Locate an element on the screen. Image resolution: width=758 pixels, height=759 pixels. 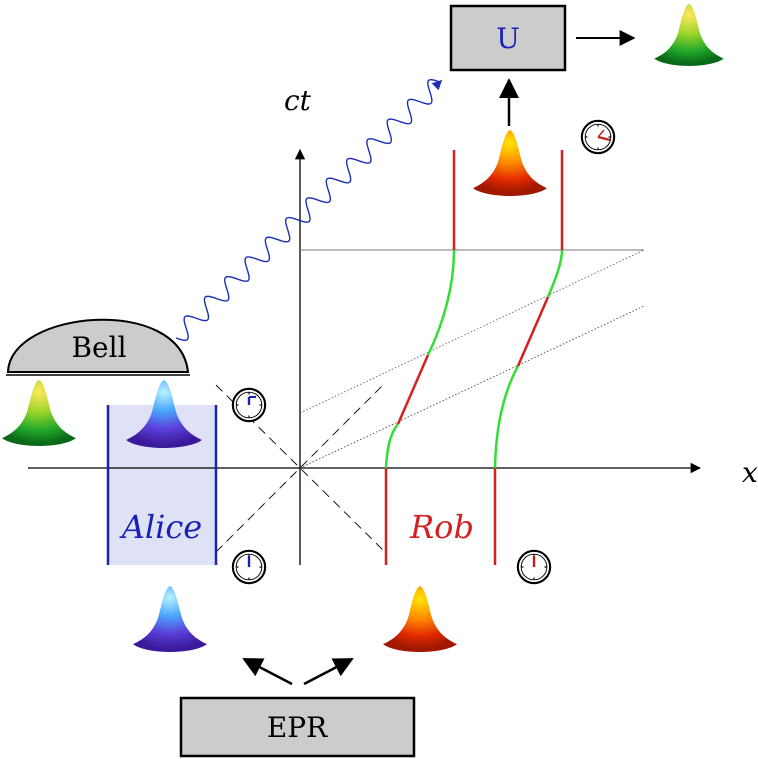
u-label: U is located at coordinates (508, 38).